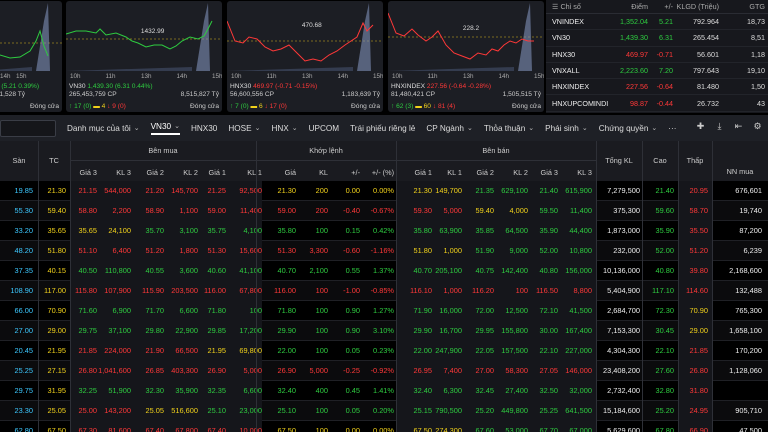 Image resolution: width=768 pixels, height=432 pixels. Describe the element at coordinates (88, 190) in the screenshot. I see `cell-2: 21.15` at that location.